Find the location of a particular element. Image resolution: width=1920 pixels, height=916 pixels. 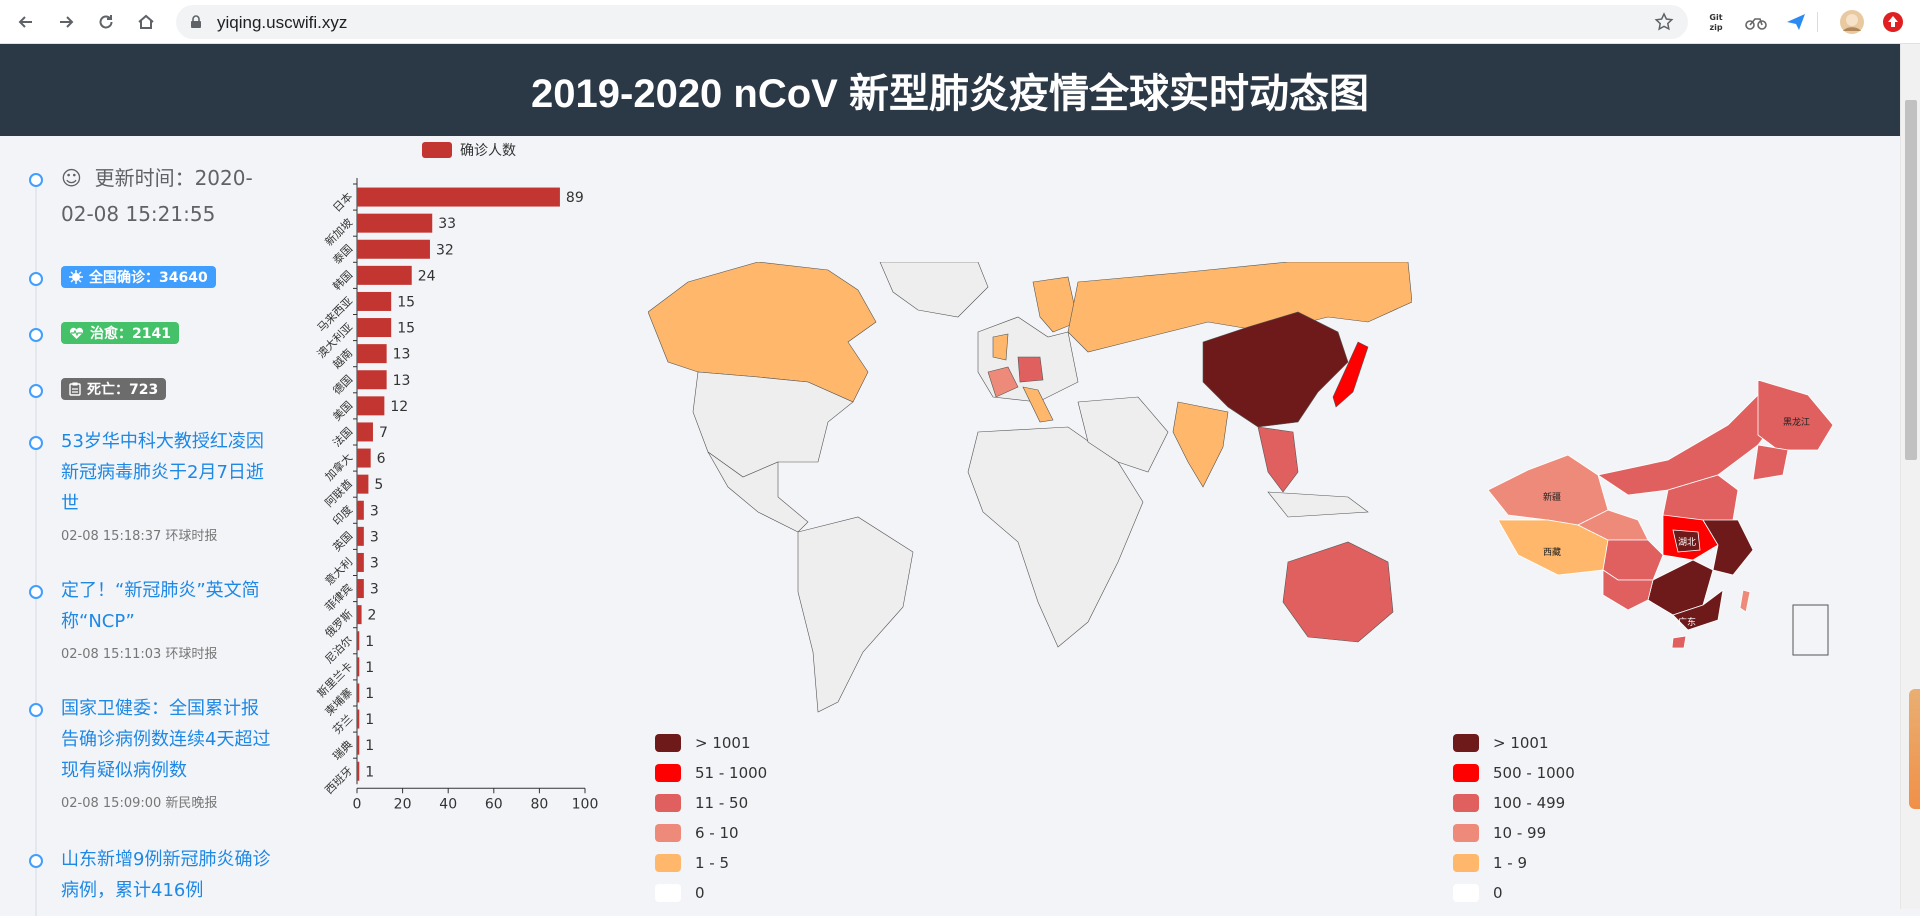

legend-item: 11 - 50 is located at coordinates (711, 803).